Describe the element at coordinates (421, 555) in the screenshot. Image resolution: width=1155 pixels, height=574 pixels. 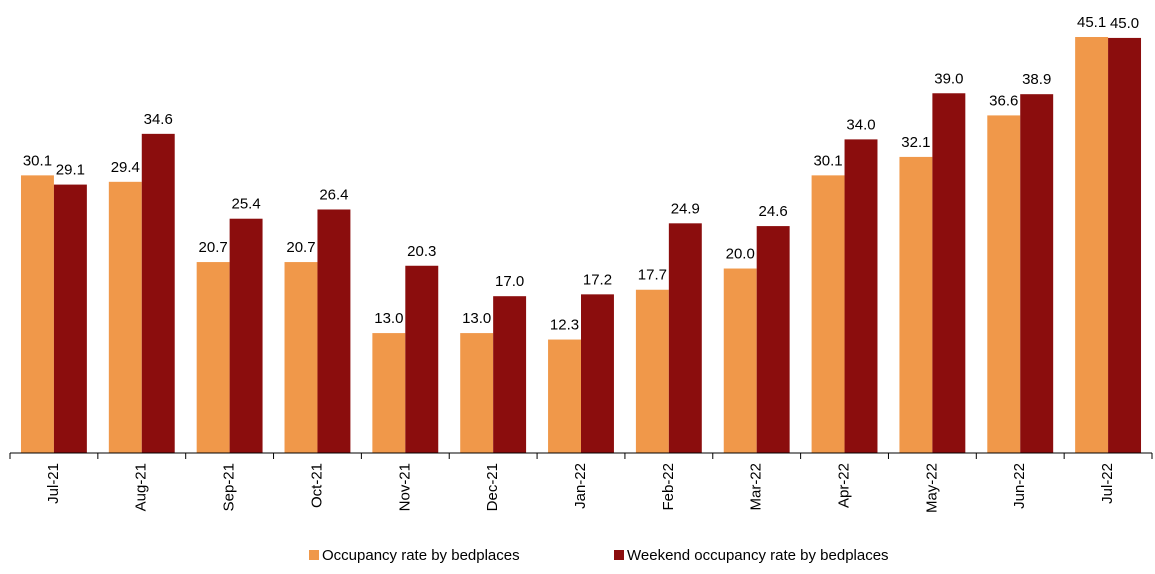
I see `legend-label: Occupancy rate by bedplaces` at that location.